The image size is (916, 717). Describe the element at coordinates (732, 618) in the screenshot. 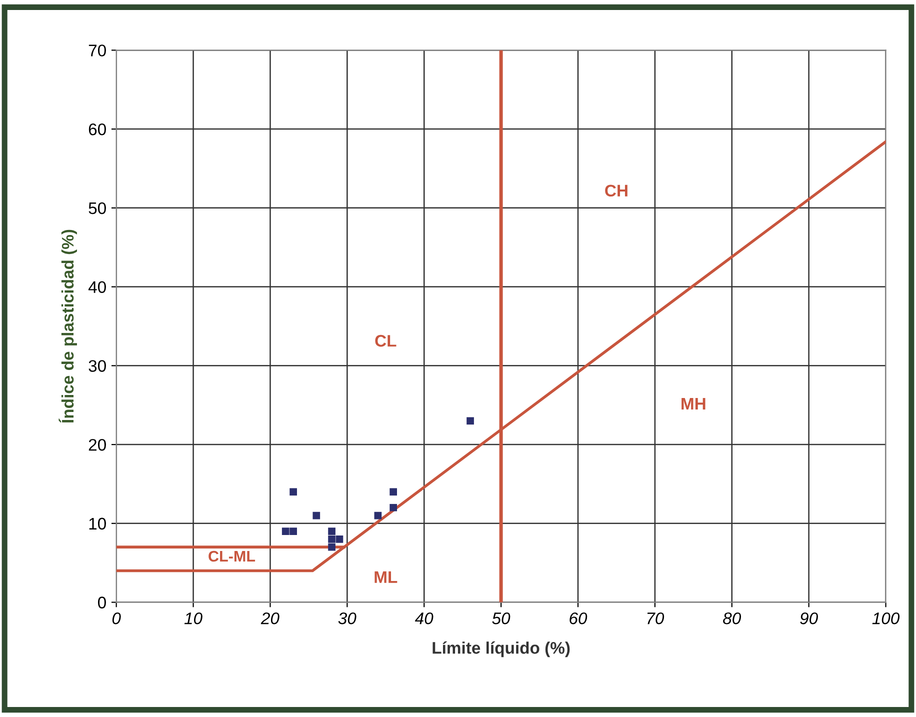

I see `x-tick-label: 80` at that location.